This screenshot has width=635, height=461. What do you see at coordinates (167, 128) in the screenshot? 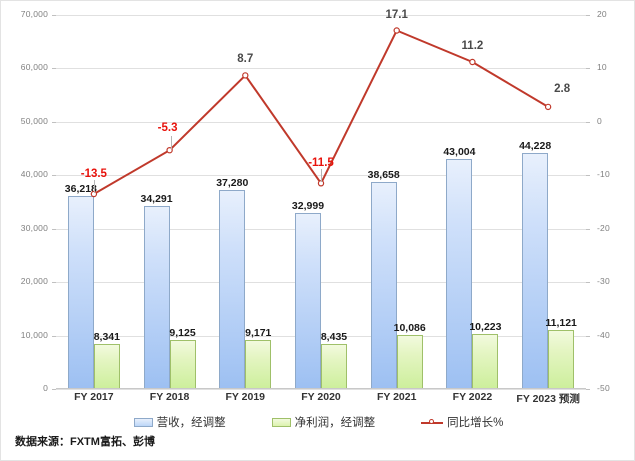
I see `growth-value-label: -5.3` at bounding box center [167, 128].